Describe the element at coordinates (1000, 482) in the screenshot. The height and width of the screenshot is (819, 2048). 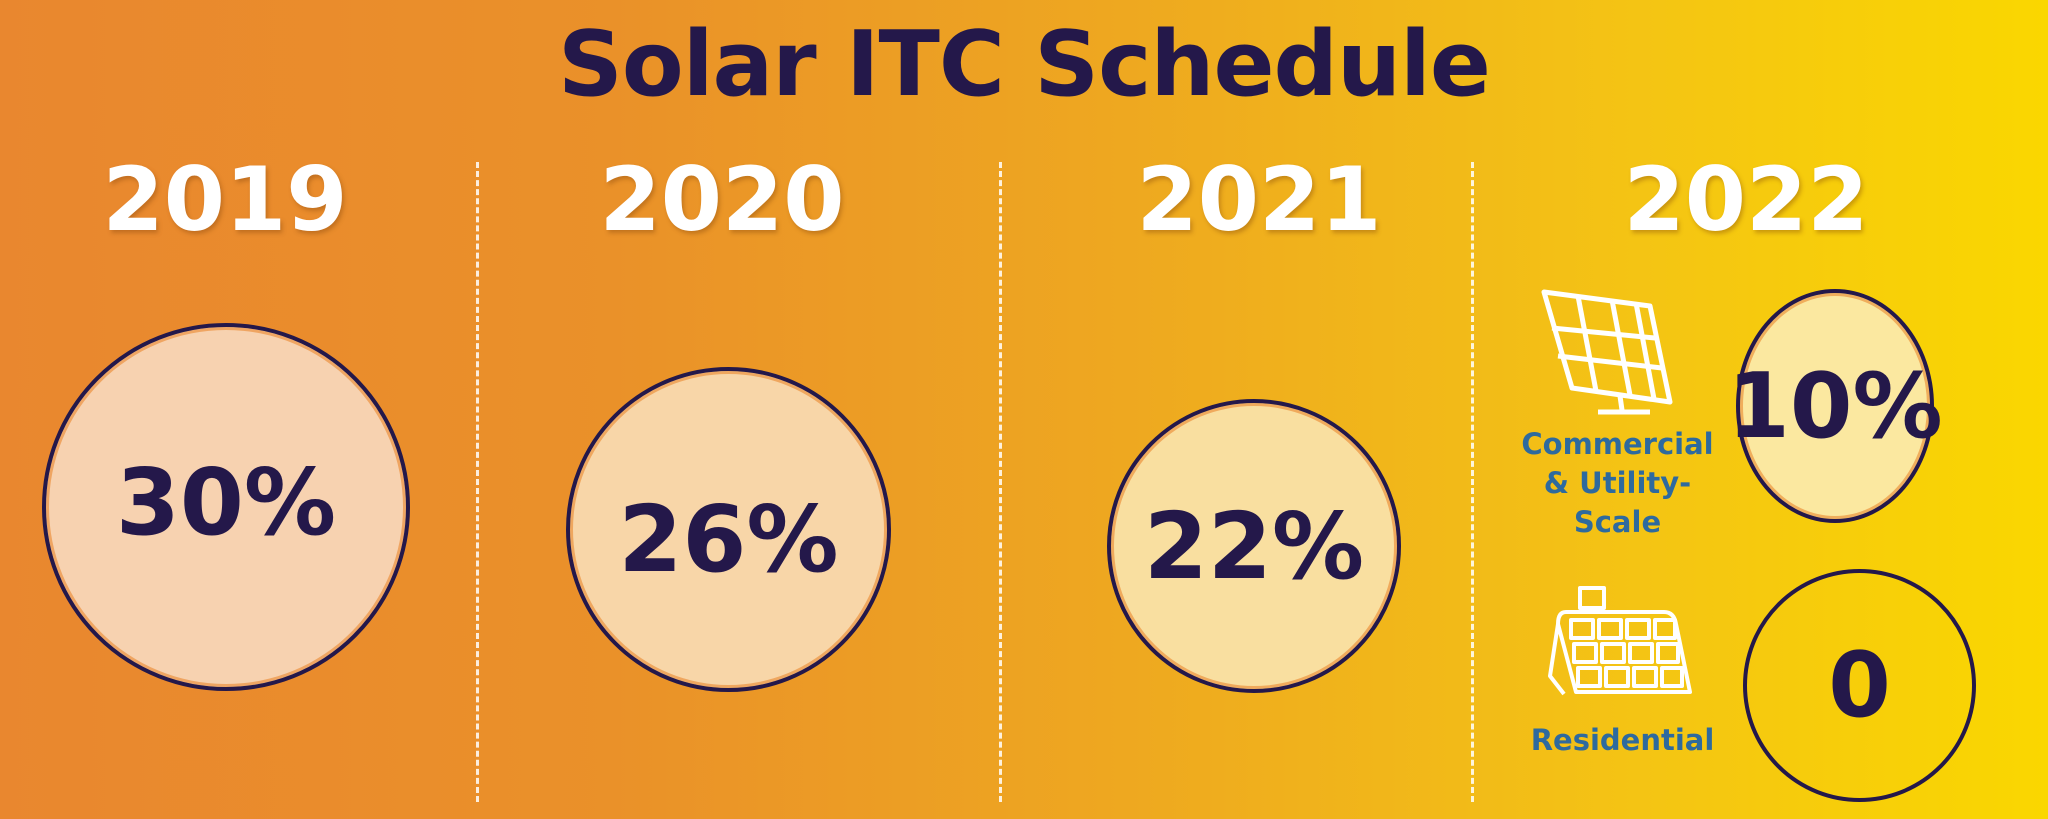
I see `divider-2020-2021` at that location.